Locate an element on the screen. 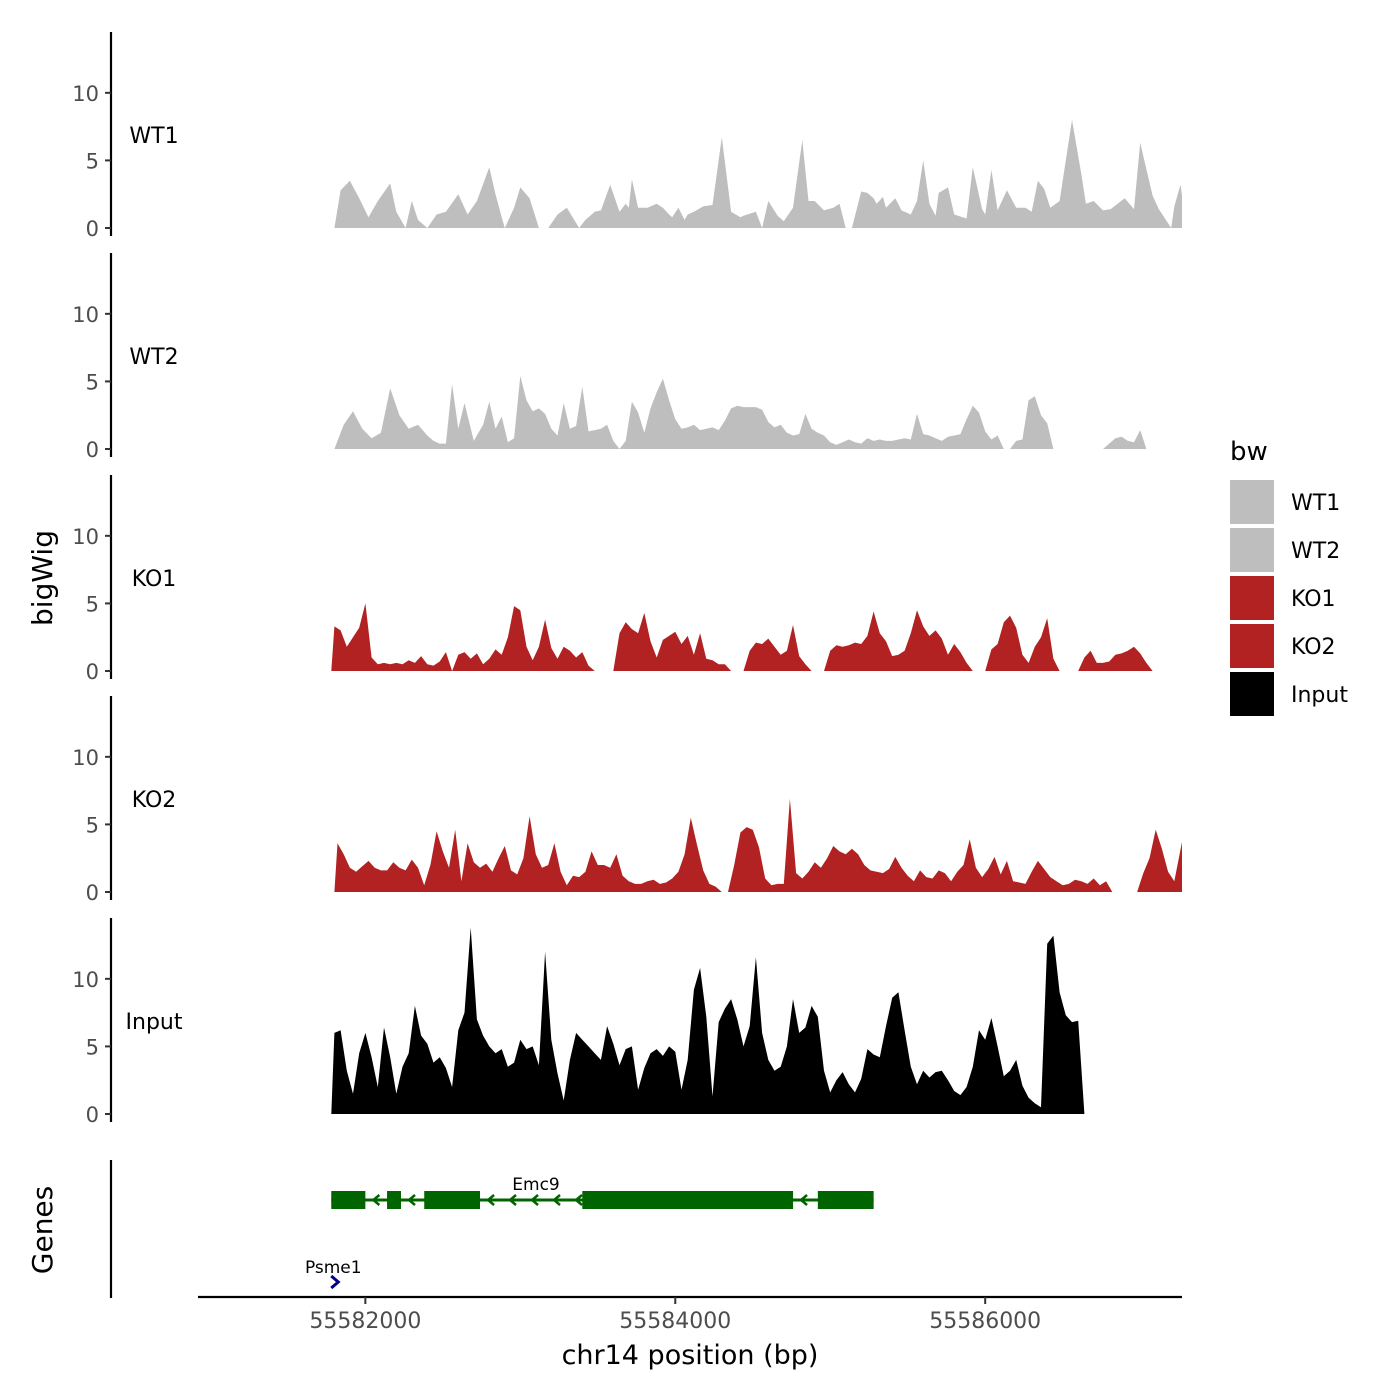  legend-key-ko1 is located at coordinates (1252, 598).